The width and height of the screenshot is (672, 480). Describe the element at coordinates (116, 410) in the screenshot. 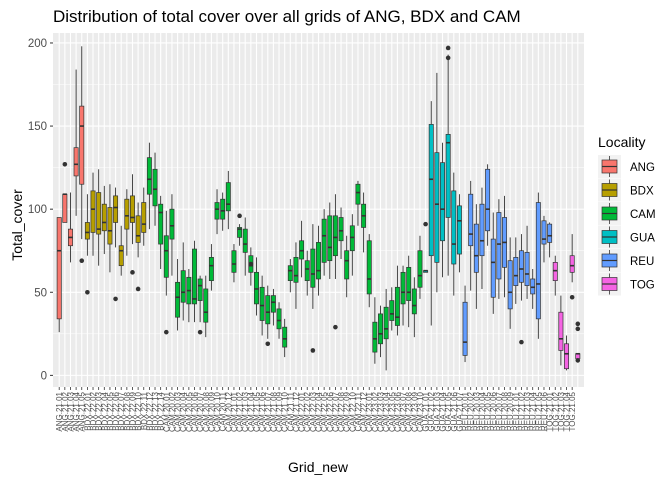

I see `x-tick-label: BDX.22.06` at that location.